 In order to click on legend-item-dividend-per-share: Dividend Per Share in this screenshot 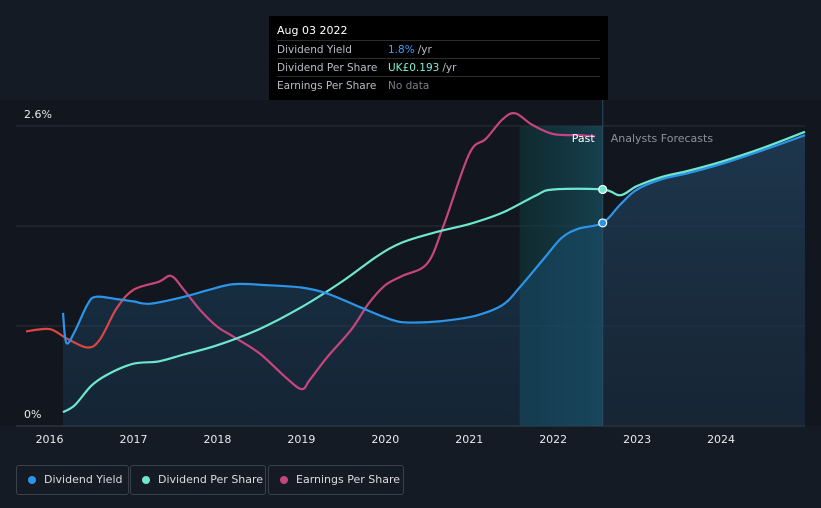, I will do `click(198, 480)`.